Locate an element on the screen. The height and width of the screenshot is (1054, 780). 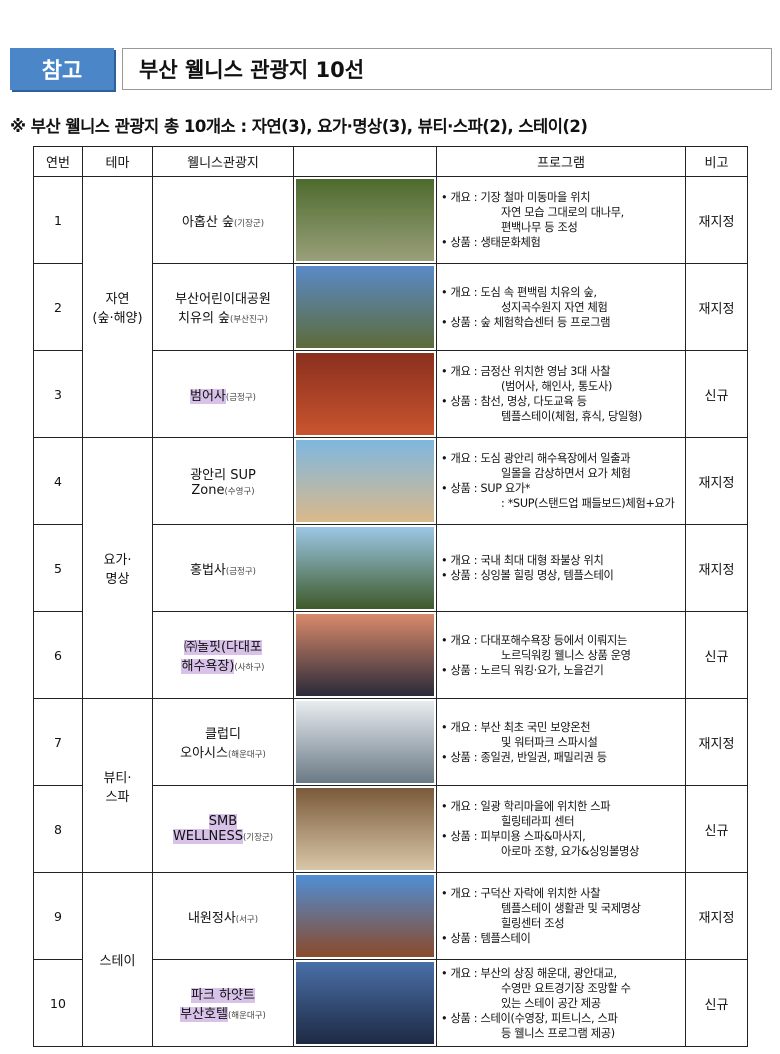
theme-cell: 뷰티· 스파 is located at coordinates (117, 785).